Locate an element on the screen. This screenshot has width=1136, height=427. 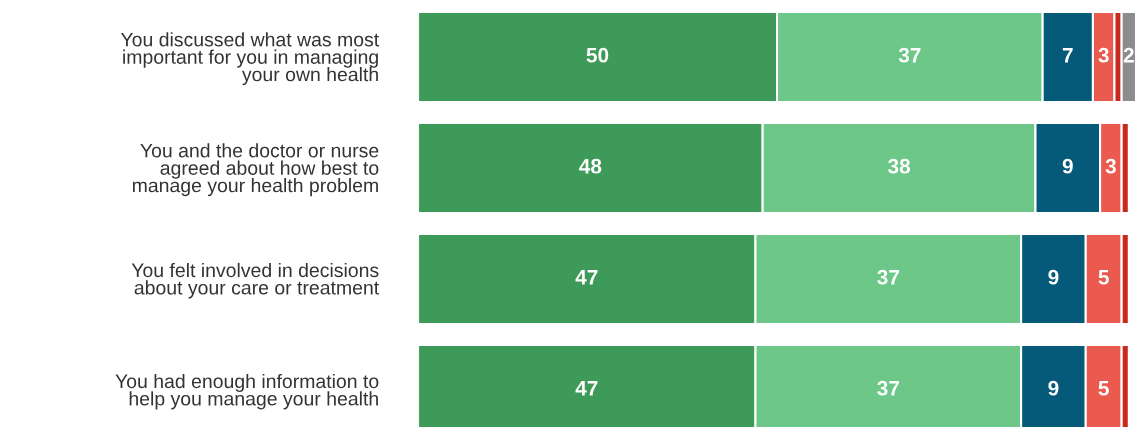
y-tick-label: You had enough information to help you manage your health is located at coordinates (247, 391).